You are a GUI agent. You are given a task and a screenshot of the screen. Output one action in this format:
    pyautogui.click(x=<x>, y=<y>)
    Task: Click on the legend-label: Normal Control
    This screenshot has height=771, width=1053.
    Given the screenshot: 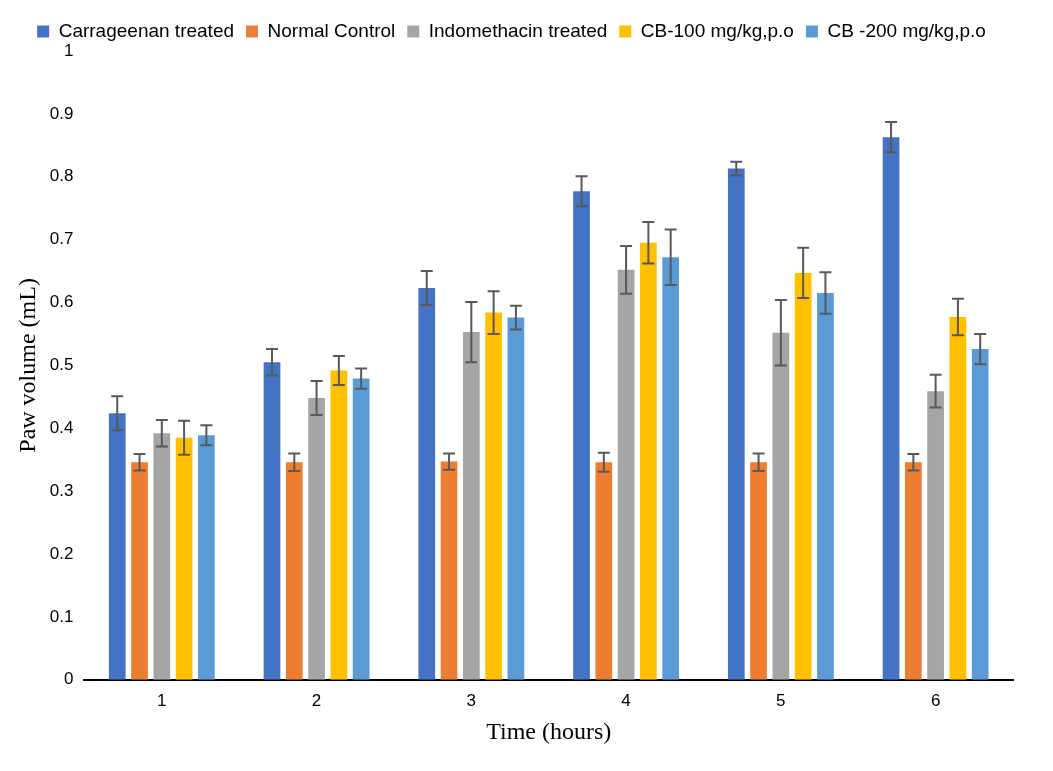 What is the action you would take?
    pyautogui.click(x=331, y=30)
    